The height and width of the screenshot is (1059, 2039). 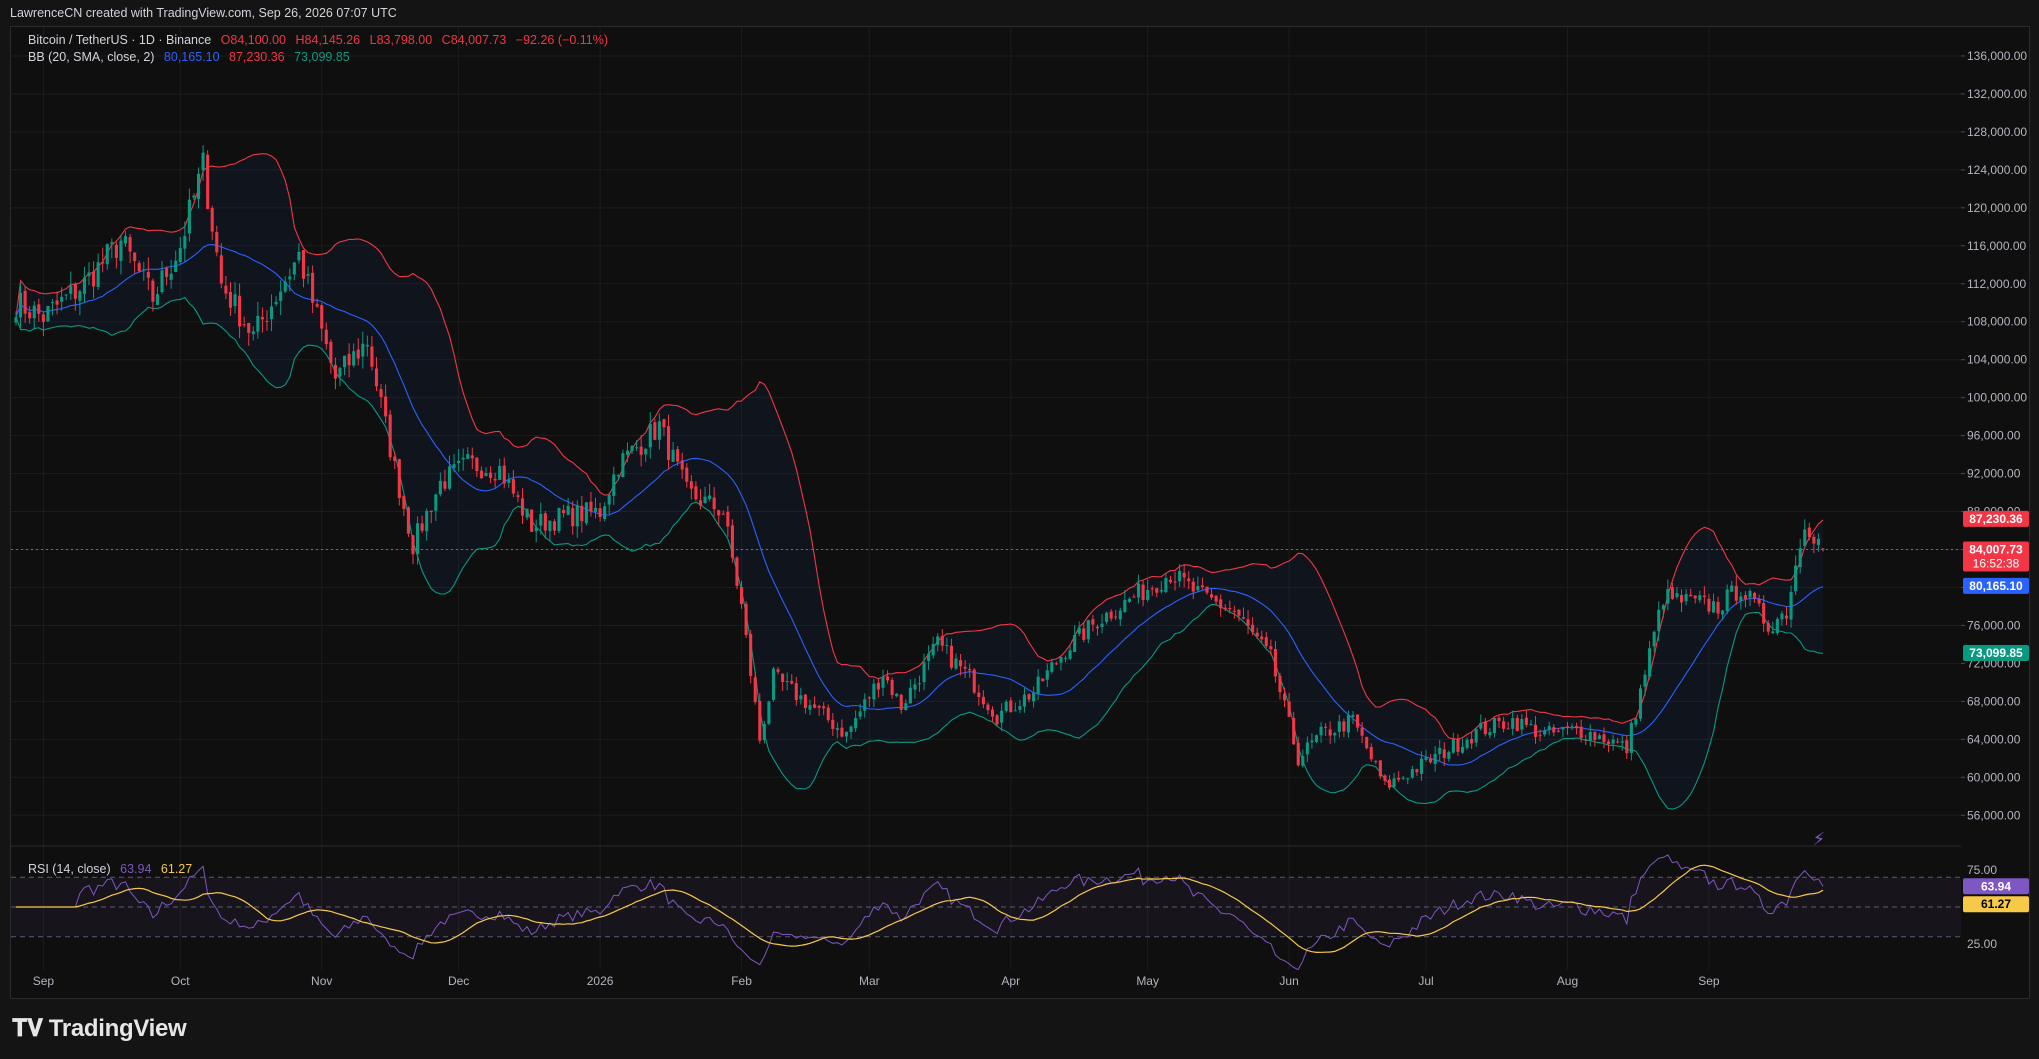 What do you see at coordinates (1996, 886) in the screenshot?
I see `badge-rsi: 63.94` at bounding box center [1996, 886].